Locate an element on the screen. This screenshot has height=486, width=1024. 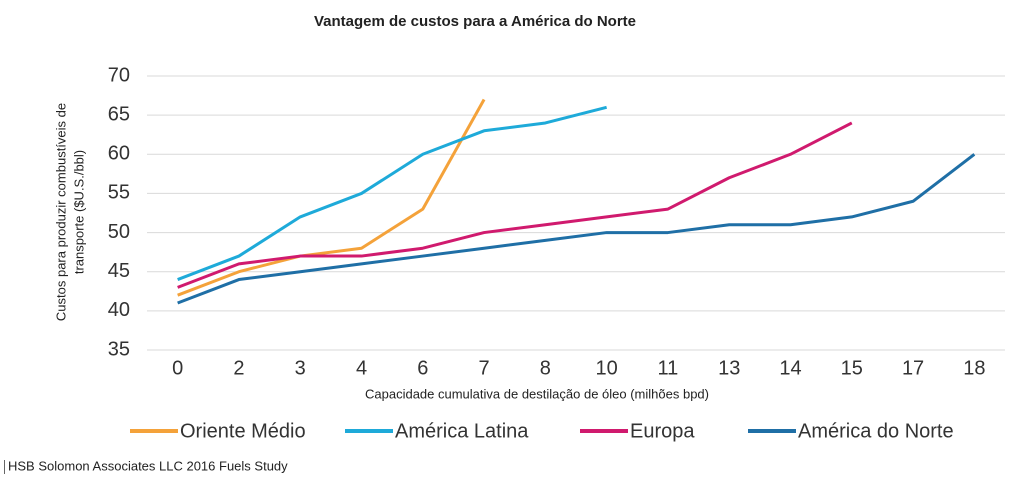
x-tick-label: 11 is located at coordinates (668, 368).